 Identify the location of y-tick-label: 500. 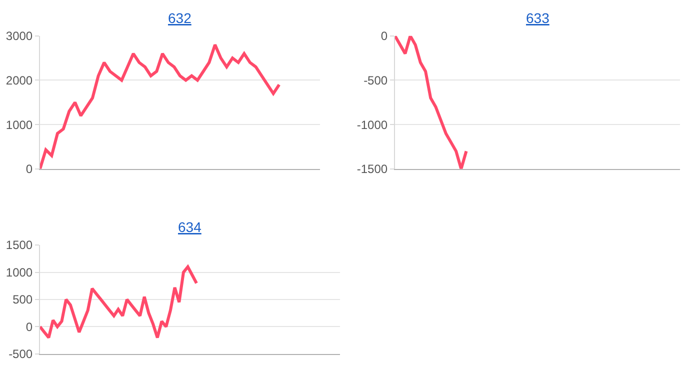
(22, 299).